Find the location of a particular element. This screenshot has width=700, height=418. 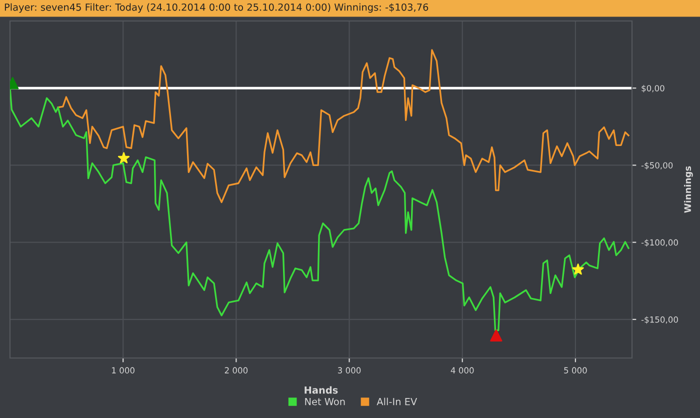

y-tick-label: -$100,00 is located at coordinates (659, 243).